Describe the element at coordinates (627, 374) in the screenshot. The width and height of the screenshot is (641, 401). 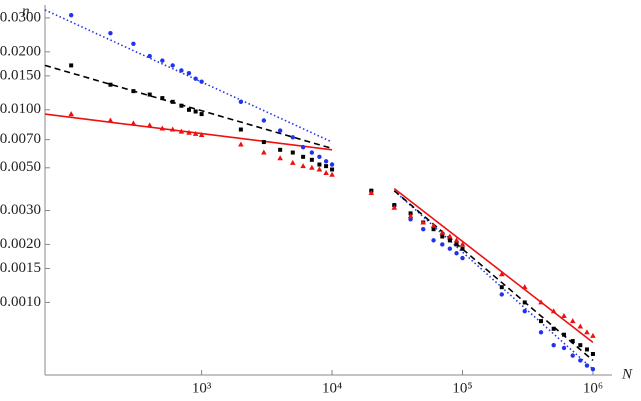
I see `x-axis-label: N` at that location.